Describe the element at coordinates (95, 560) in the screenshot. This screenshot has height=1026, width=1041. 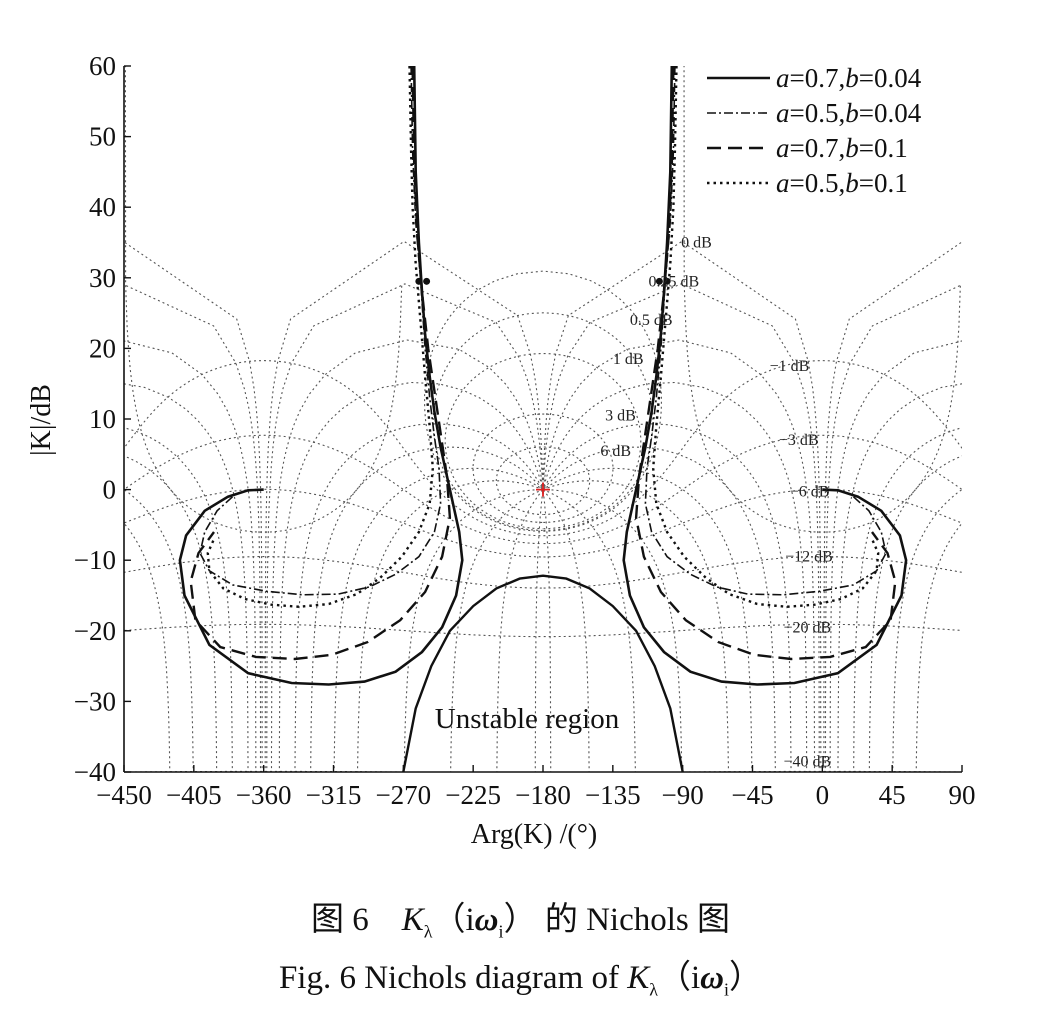
I see `y-tick-label: −10` at that location.